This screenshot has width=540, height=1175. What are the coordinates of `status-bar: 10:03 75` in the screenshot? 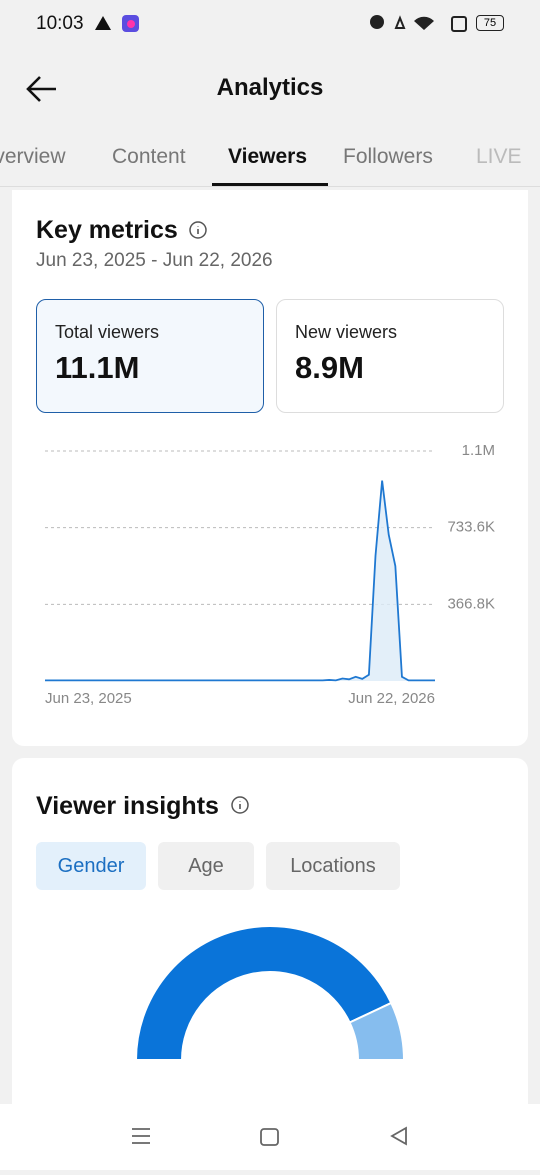 It's located at (270, 24).